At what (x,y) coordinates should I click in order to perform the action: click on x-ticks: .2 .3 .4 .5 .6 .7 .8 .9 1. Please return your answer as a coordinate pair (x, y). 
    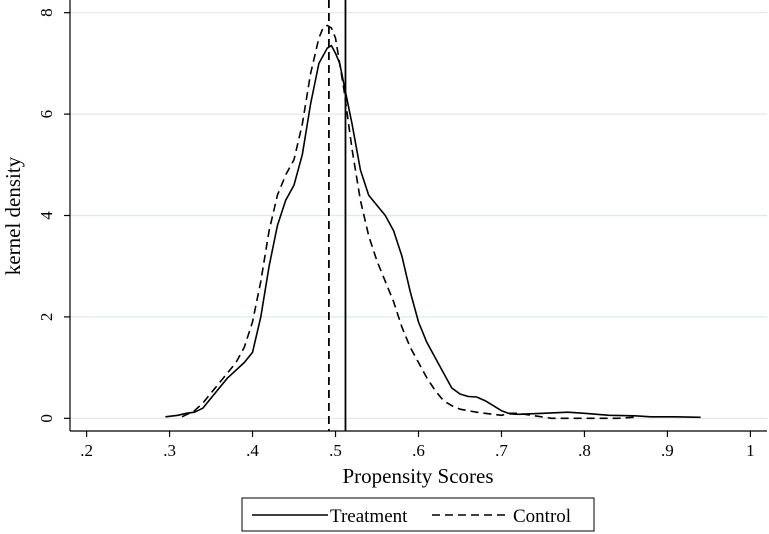
    Looking at the image, I should click on (417, 445).